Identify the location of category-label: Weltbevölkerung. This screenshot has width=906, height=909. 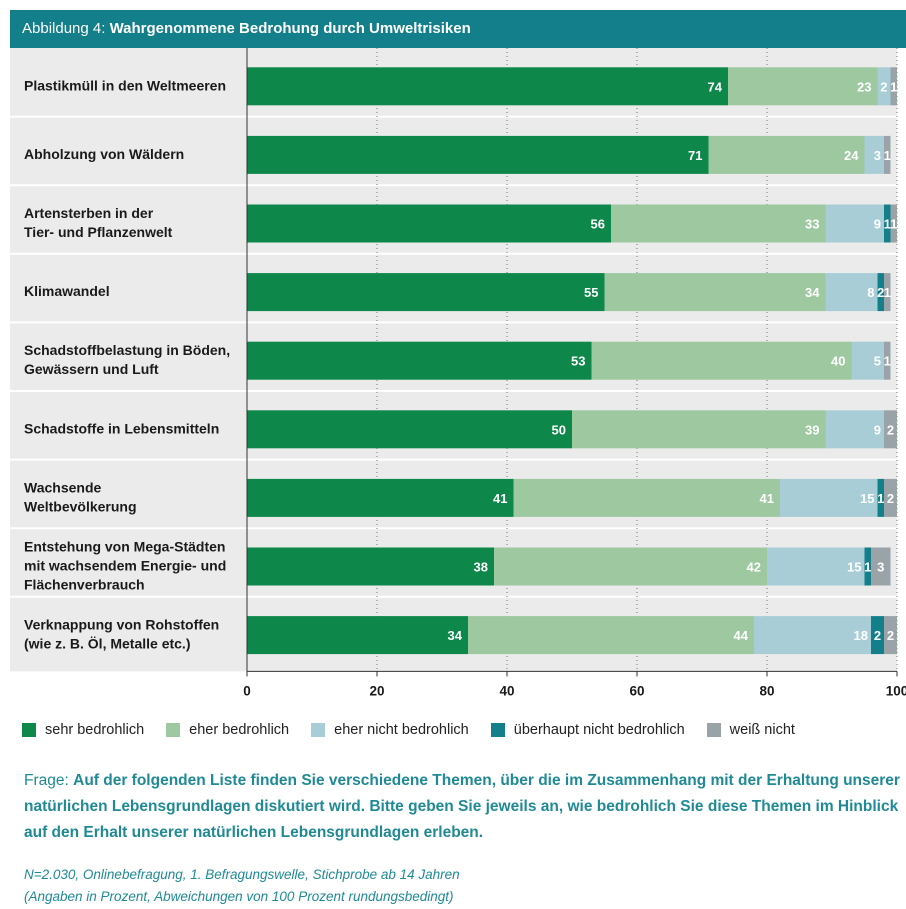
(80, 506).